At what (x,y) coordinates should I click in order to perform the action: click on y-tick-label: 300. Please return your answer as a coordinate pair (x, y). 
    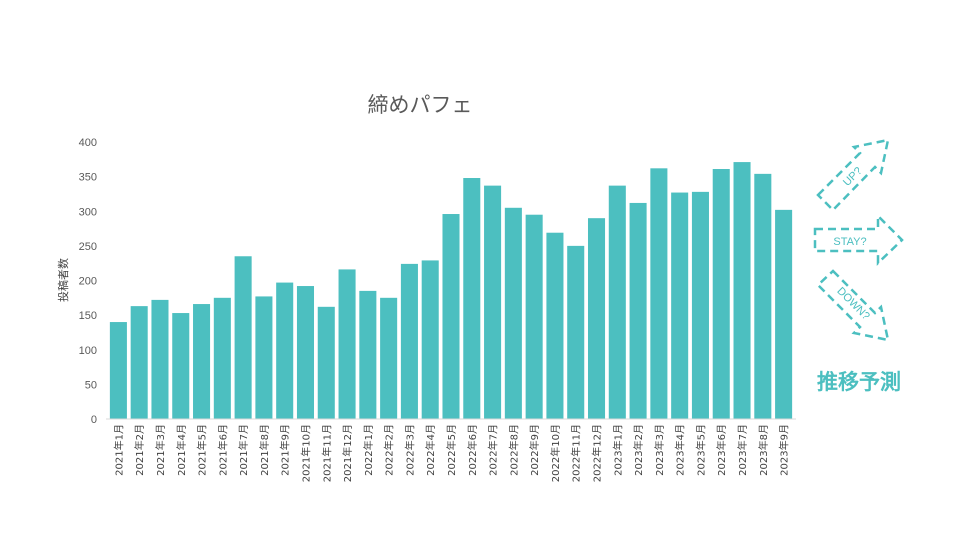
    Looking at the image, I should click on (88, 212).